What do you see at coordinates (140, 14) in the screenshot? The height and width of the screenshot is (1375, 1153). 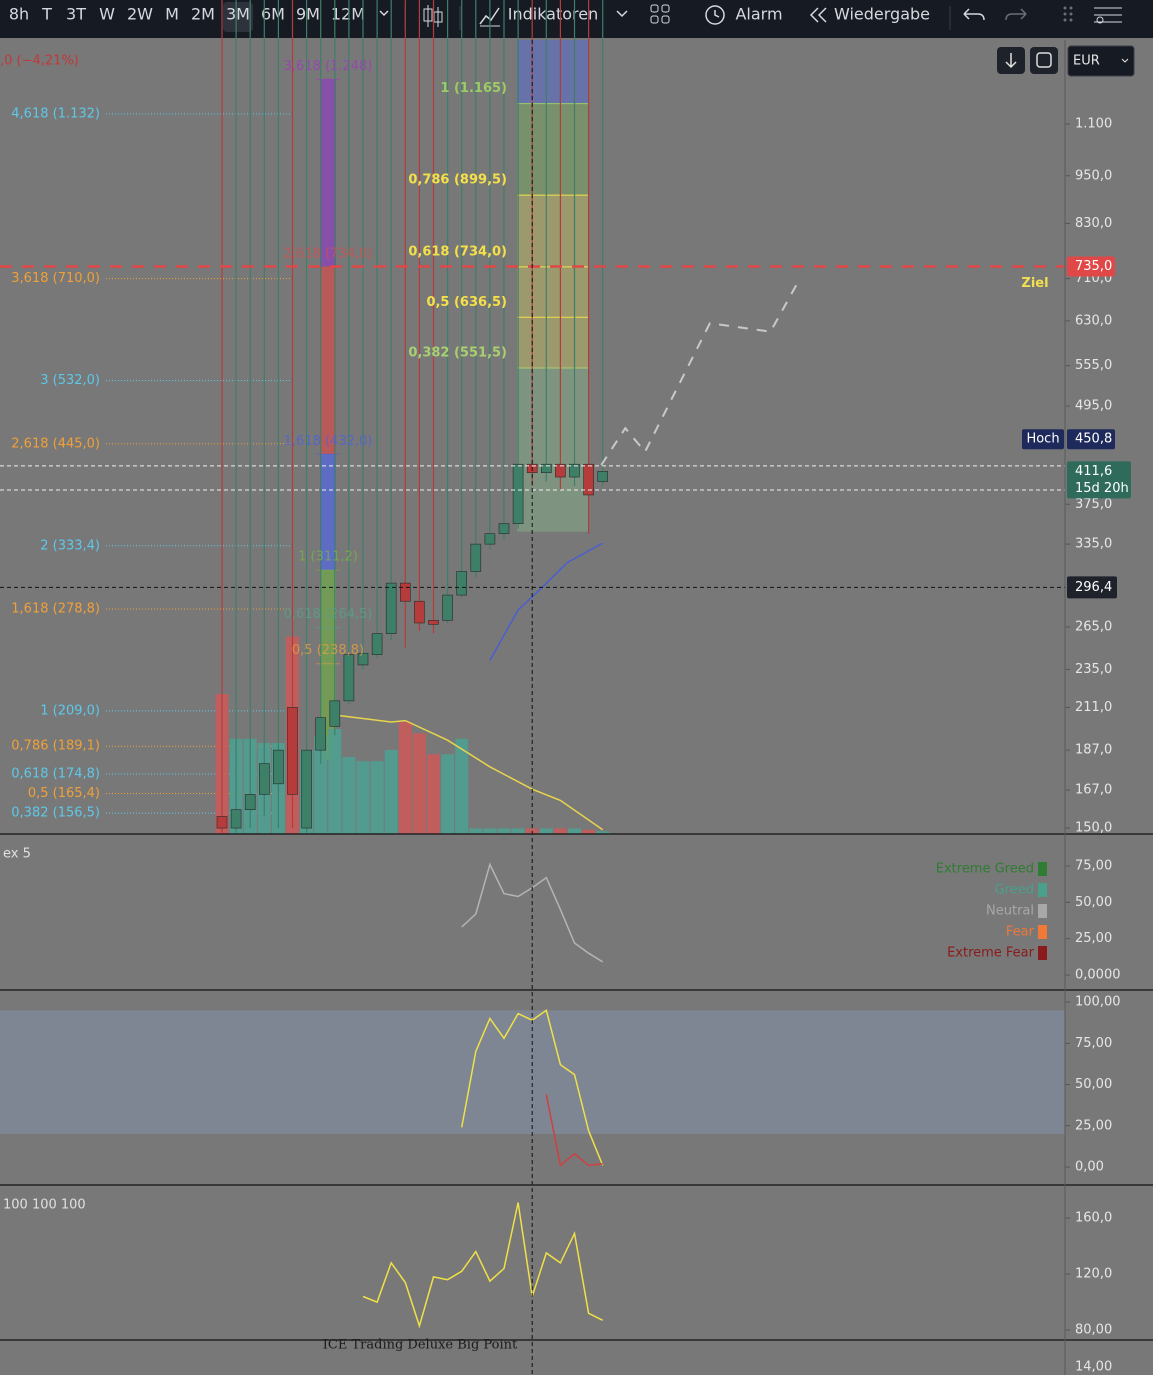 I see `interval-button: 2W` at bounding box center [140, 14].